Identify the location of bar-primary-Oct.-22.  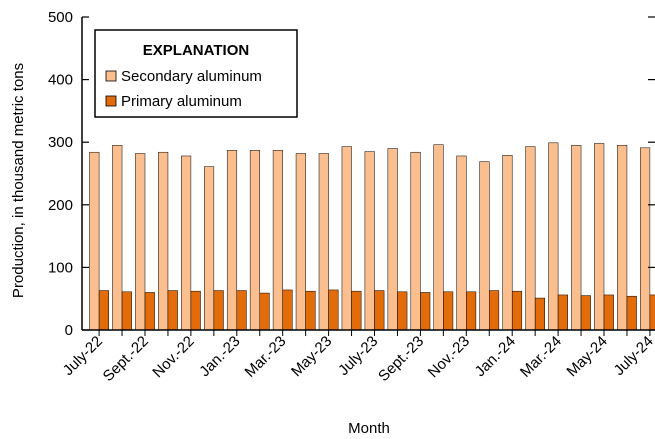
(172, 310).